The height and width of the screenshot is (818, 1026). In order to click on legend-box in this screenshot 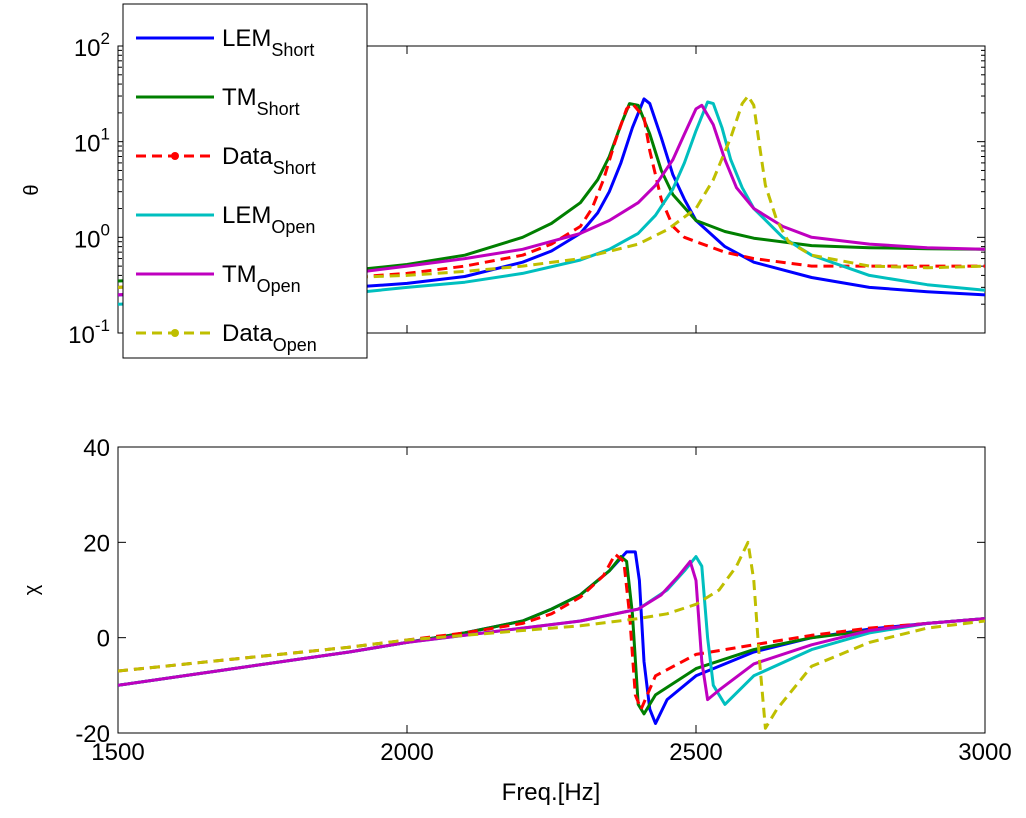, I will do `click(245, 181)`.